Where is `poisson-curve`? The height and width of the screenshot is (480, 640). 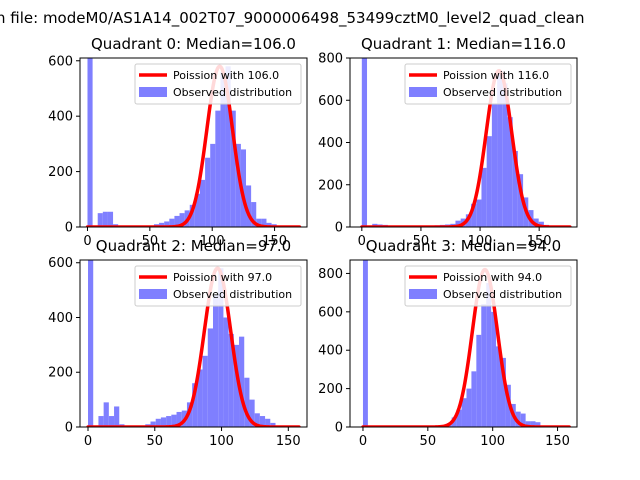
poisson-curve is located at coordinates (466, 147).